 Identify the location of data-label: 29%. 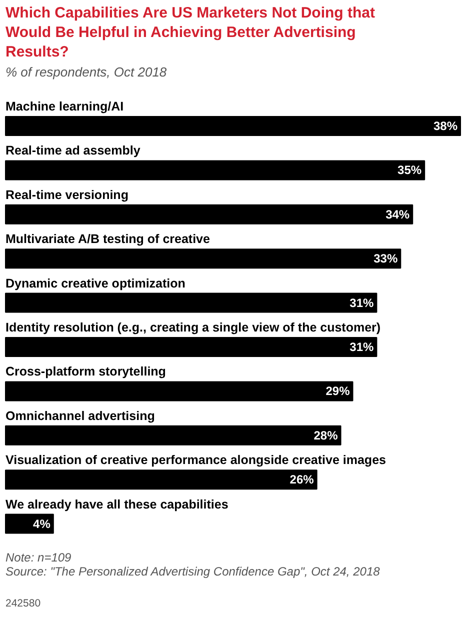
(338, 391).